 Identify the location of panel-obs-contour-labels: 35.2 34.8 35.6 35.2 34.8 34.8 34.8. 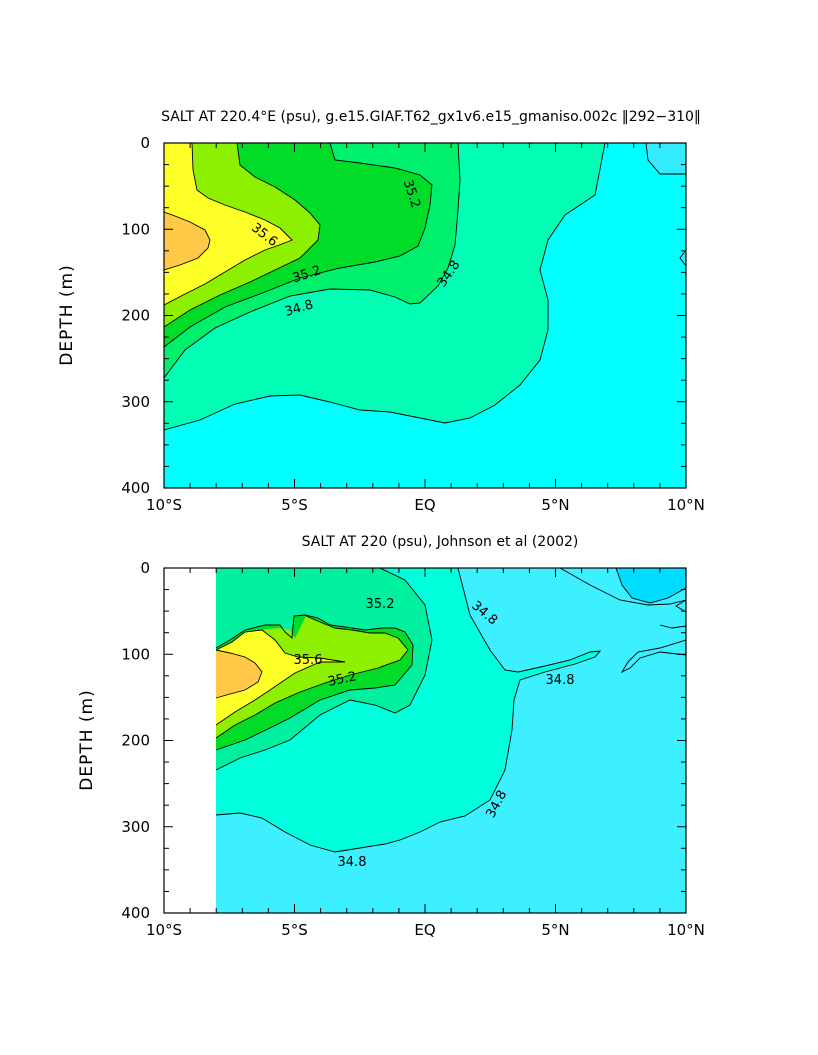
(434, 733).